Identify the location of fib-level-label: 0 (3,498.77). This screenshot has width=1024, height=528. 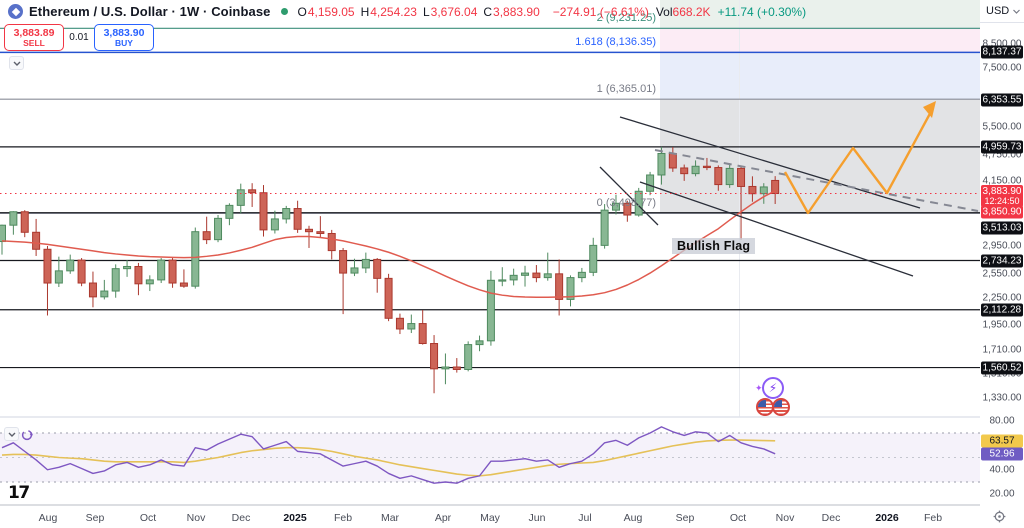
(626, 203).